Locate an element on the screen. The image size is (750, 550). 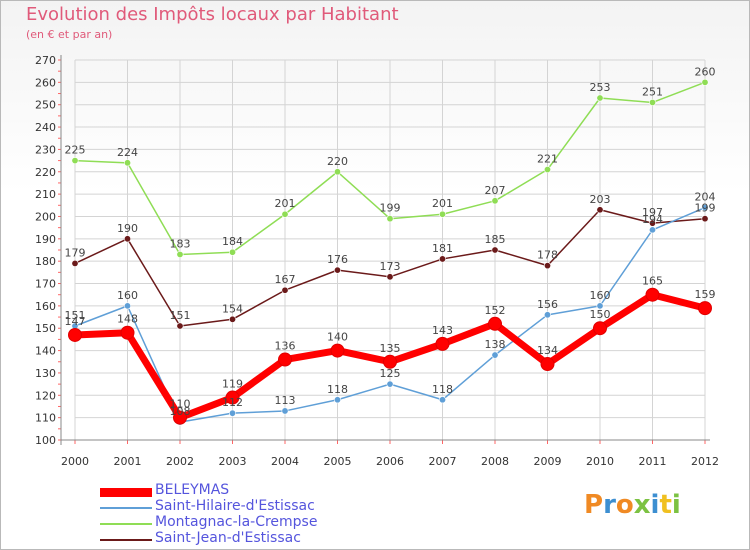
data-label: 176 is located at coordinates (337, 259).